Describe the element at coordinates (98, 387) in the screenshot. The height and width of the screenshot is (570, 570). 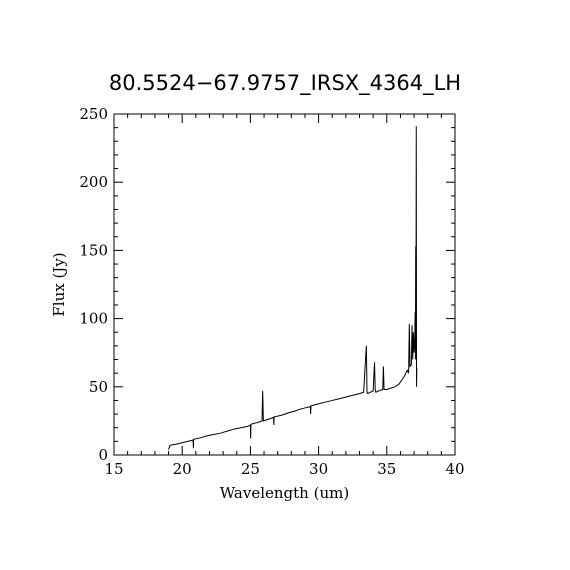
I see `y-tick-label: 50` at that location.